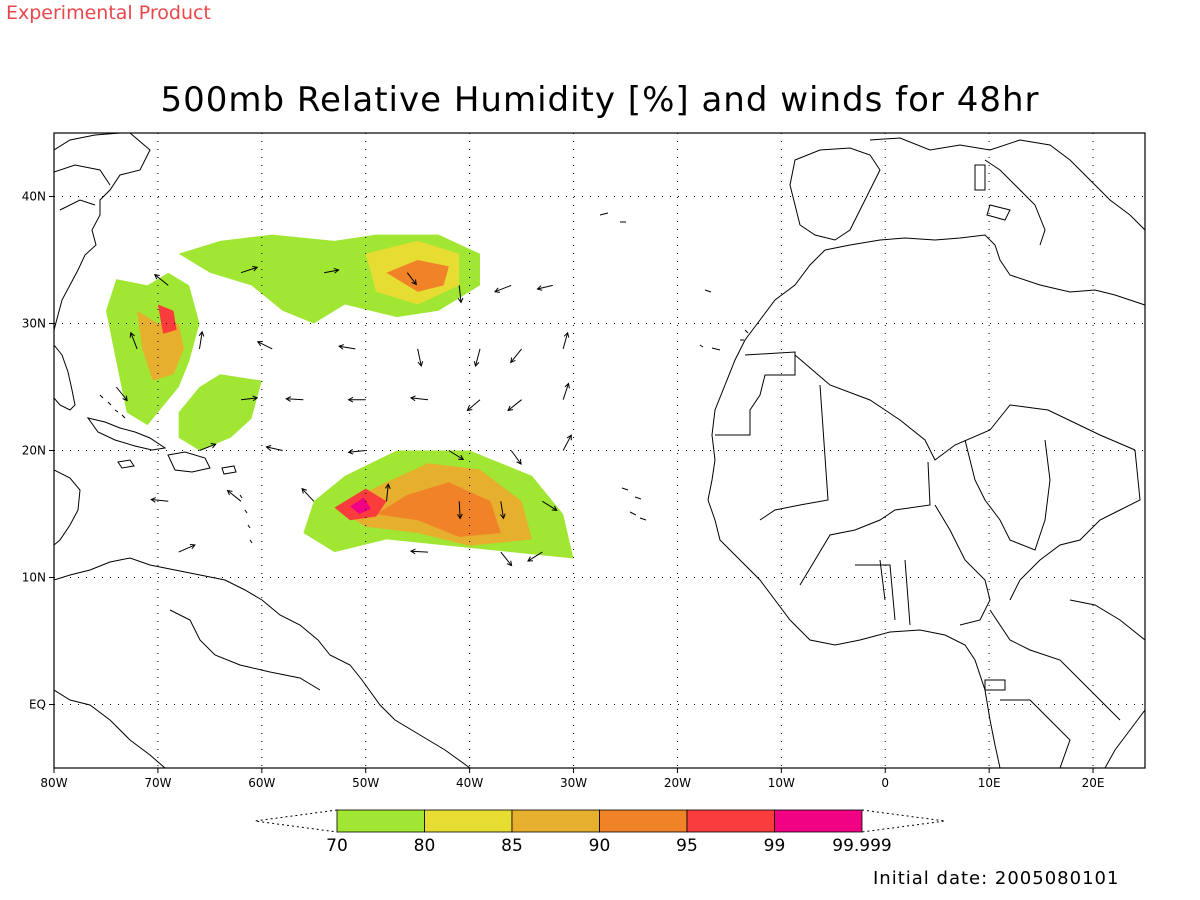 The image size is (1200, 900). Describe the element at coordinates (53, 783) in the screenshot. I see `lon-tick-label: 80W` at that location.